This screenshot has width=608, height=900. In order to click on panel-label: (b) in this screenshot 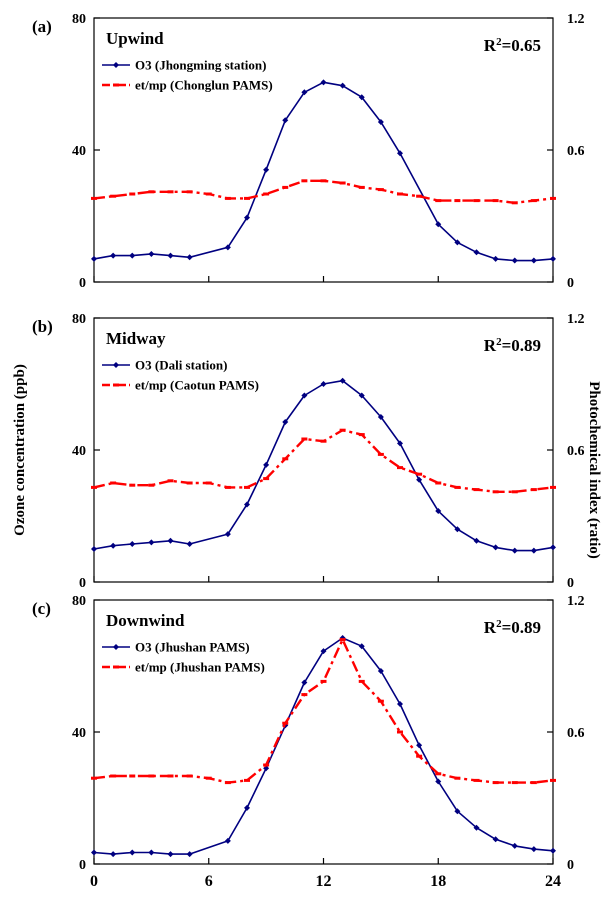, I will do `click(42, 326)`.